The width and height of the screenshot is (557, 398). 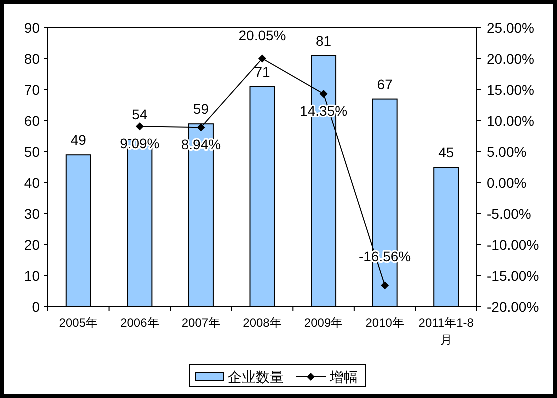 What do you see at coordinates (36, 307) in the screenshot?
I see `y-tick-label: 0` at bounding box center [36, 307].